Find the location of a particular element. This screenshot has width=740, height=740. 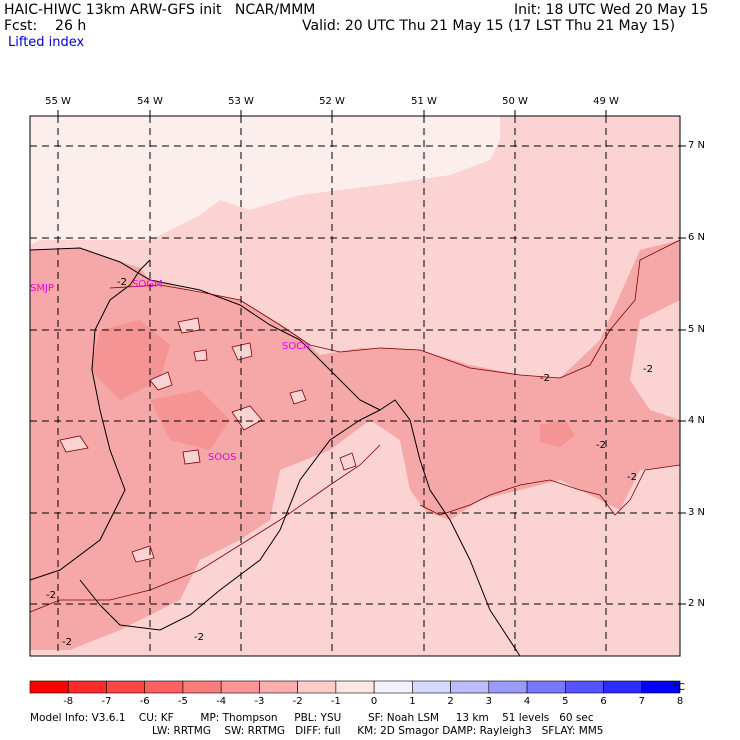

colorbar-tick-label: 1 is located at coordinates (412, 701).